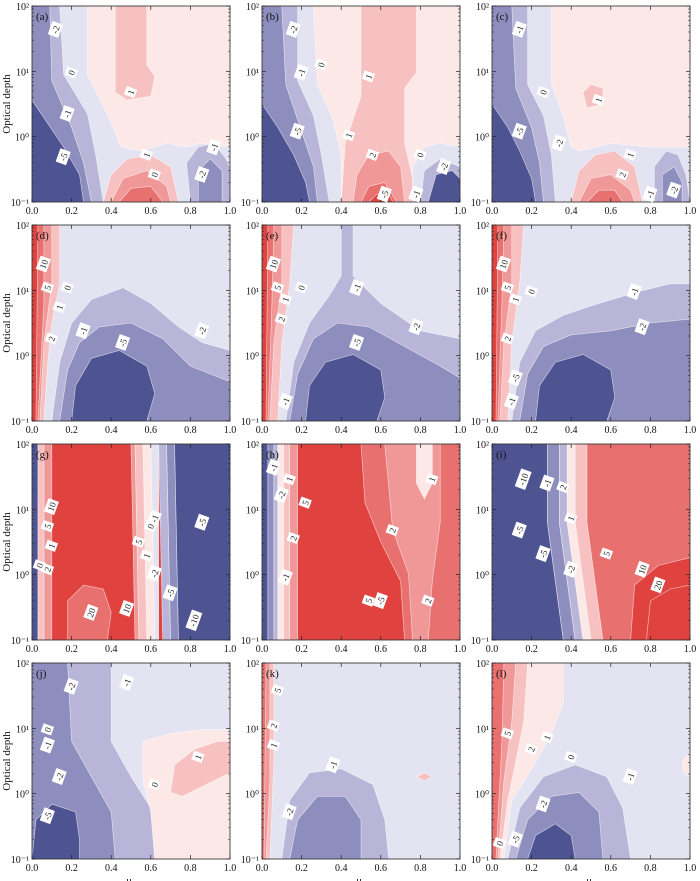  I want to click on contour-label: 10, so click(51, 506).